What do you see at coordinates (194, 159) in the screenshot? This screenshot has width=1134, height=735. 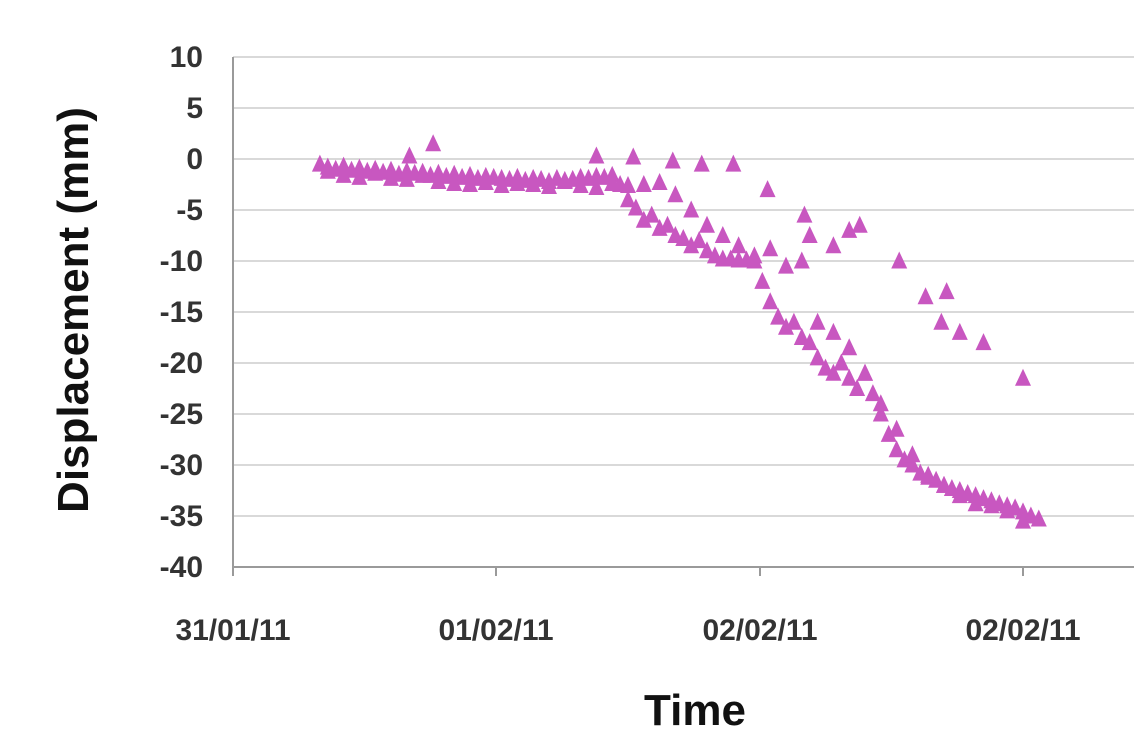 I see `y-tick-label: 0` at bounding box center [194, 159].